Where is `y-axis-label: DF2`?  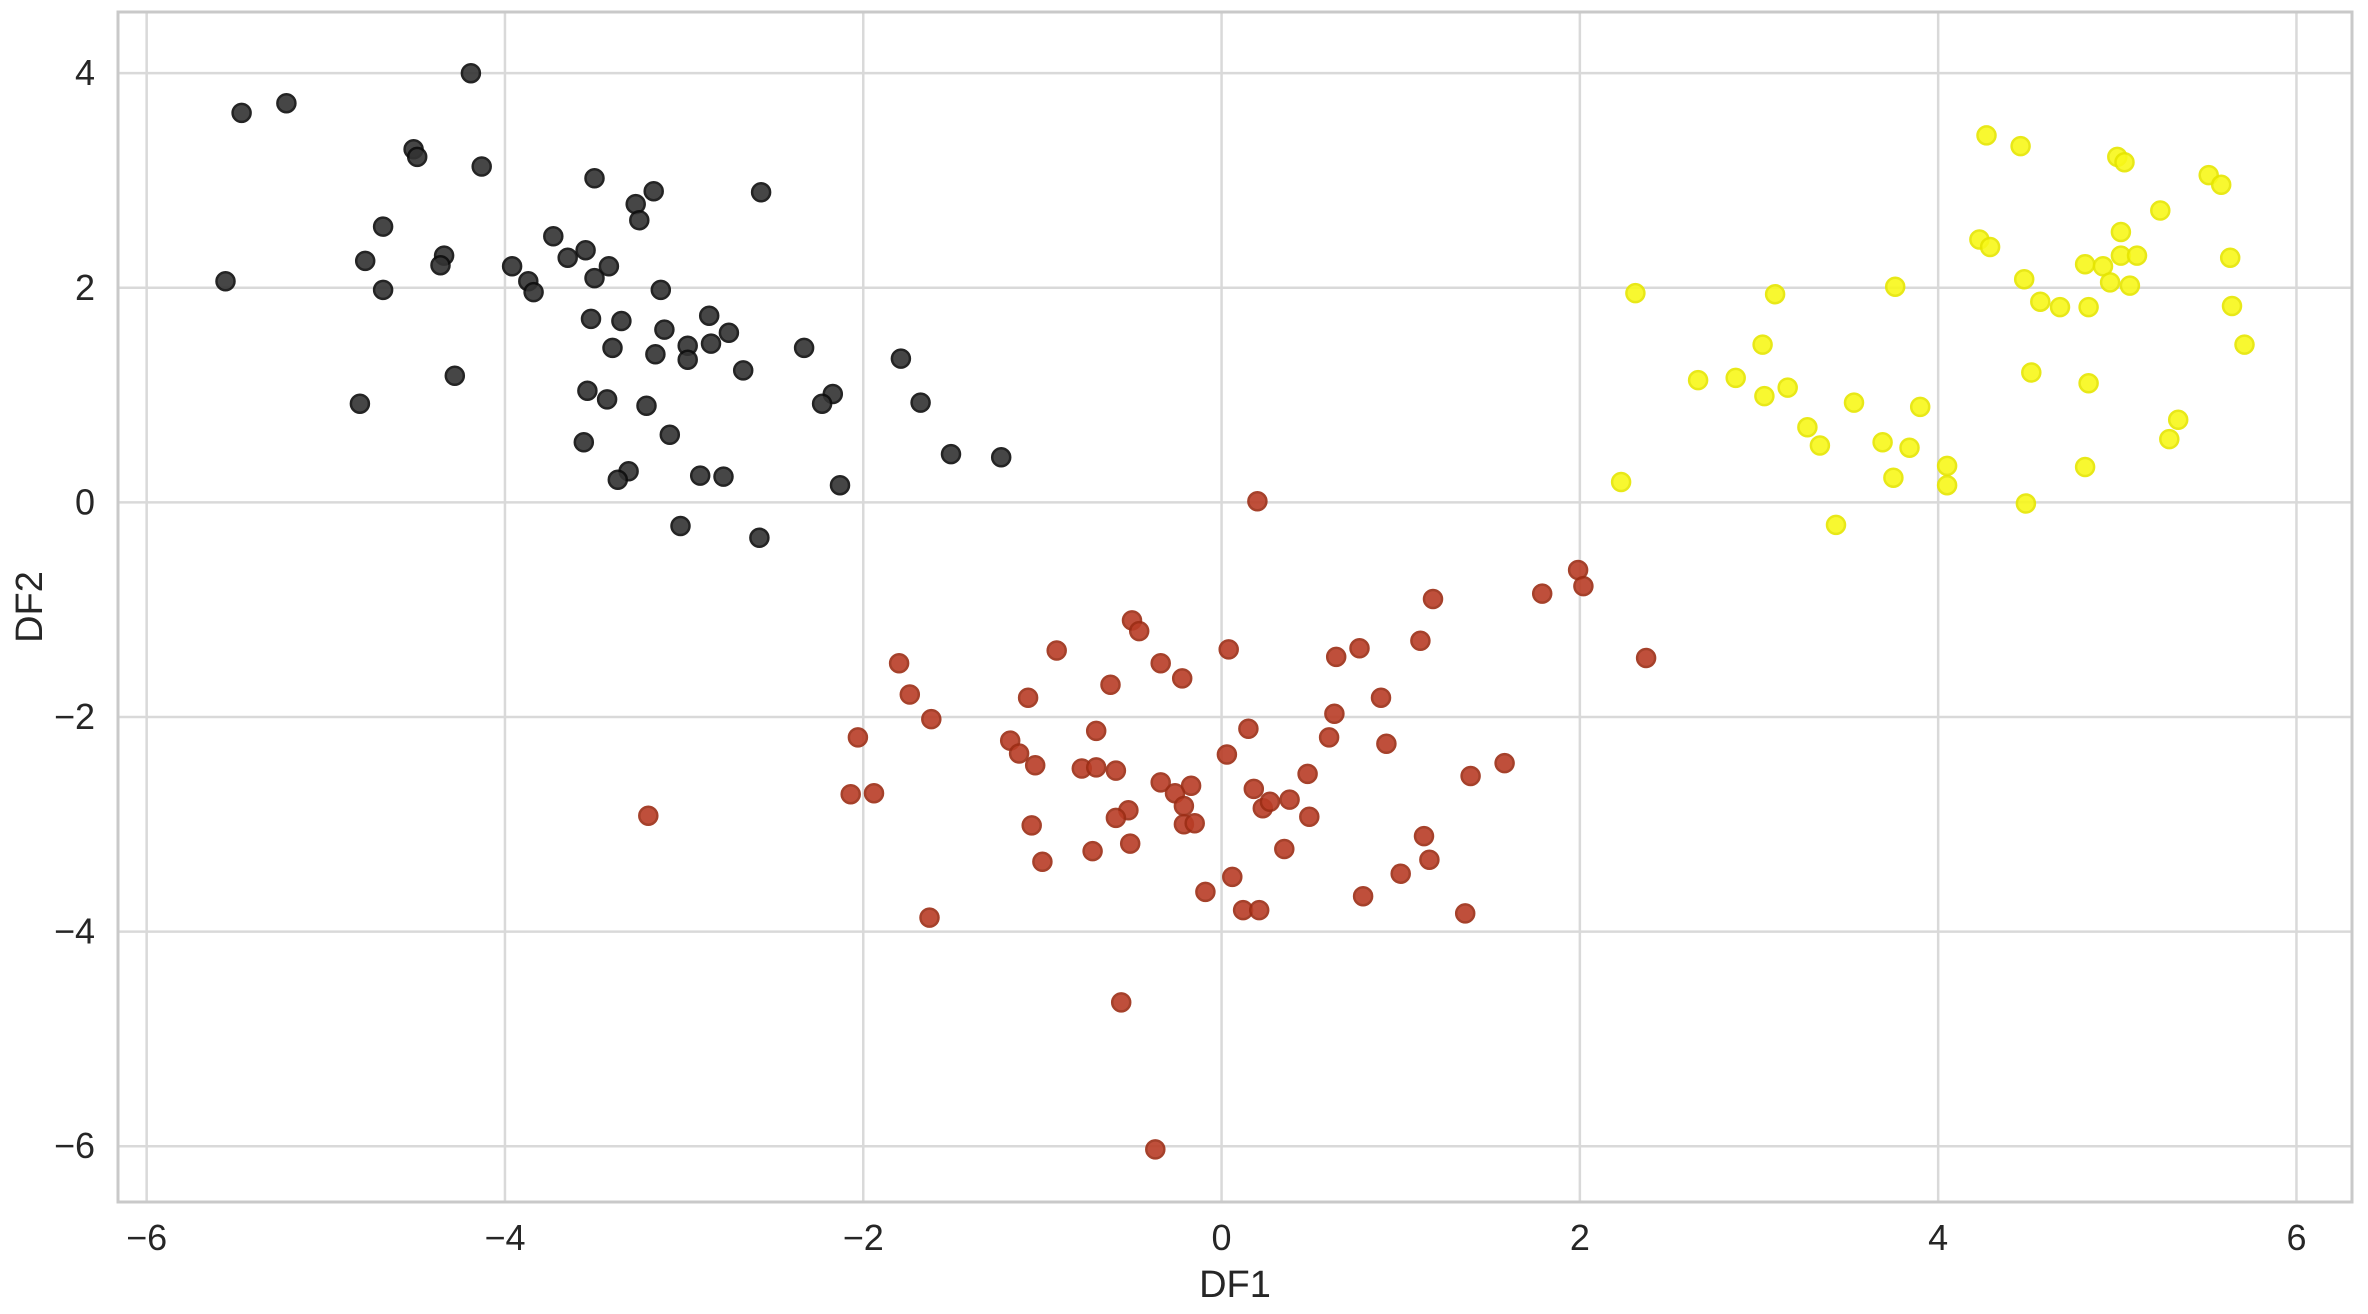 y-axis-label: DF2 is located at coordinates (30, 607).